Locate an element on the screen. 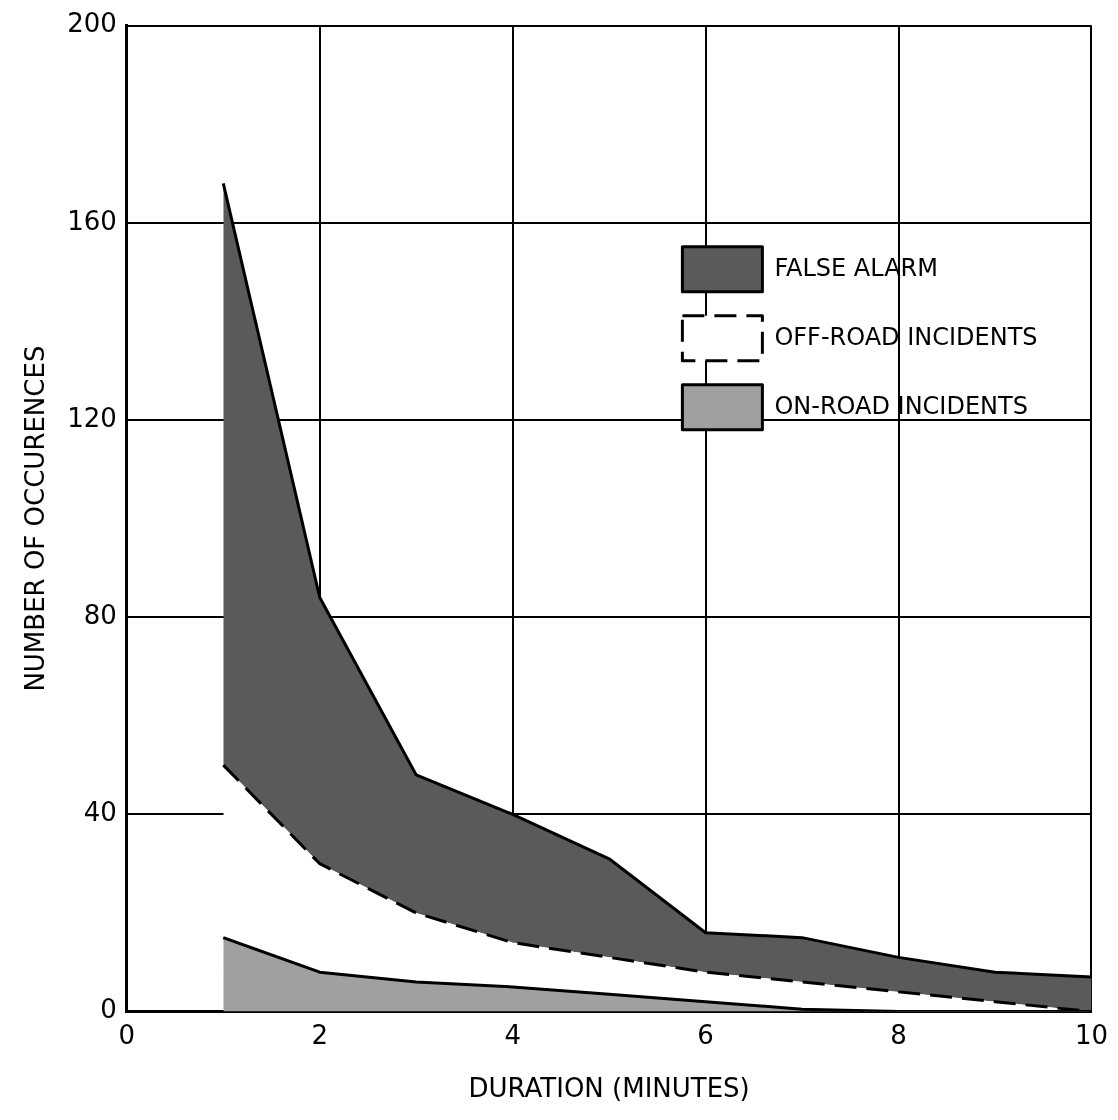 This screenshot has height=1120, width=1118. y-tick-label: 120 is located at coordinates (92, 417).